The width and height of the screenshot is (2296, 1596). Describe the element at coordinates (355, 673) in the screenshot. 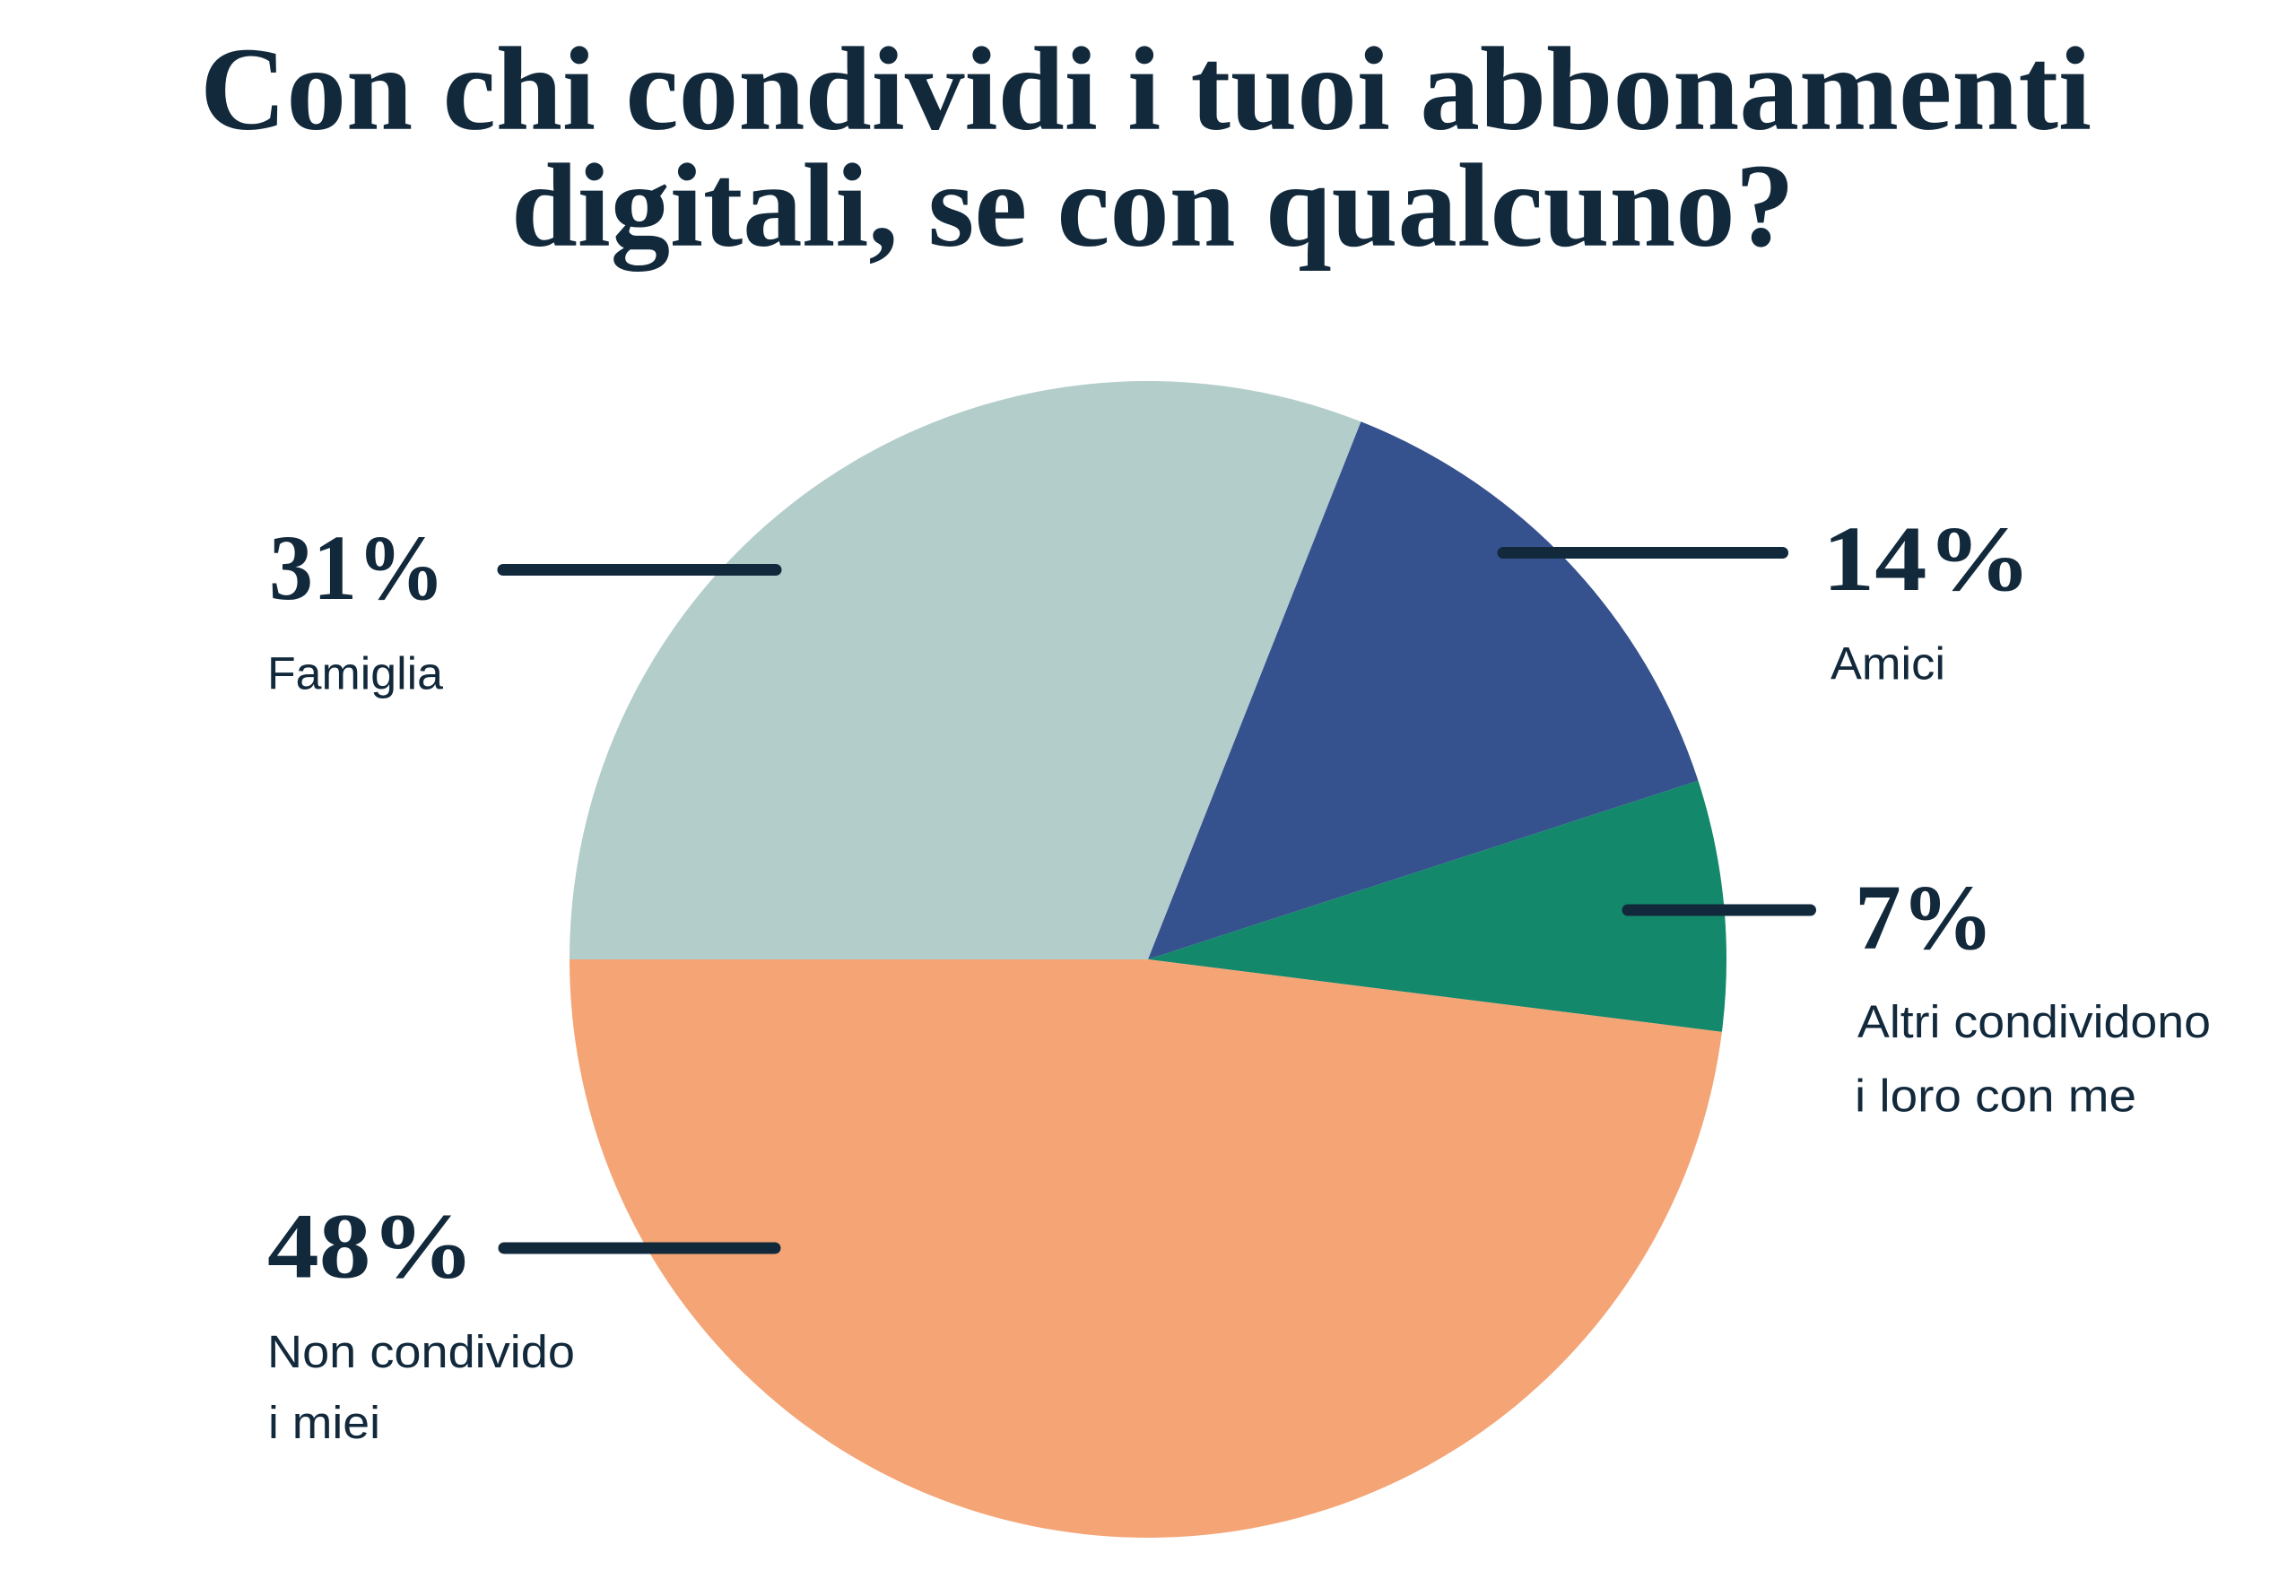

I see `svg-text: Famiglia` at that location.